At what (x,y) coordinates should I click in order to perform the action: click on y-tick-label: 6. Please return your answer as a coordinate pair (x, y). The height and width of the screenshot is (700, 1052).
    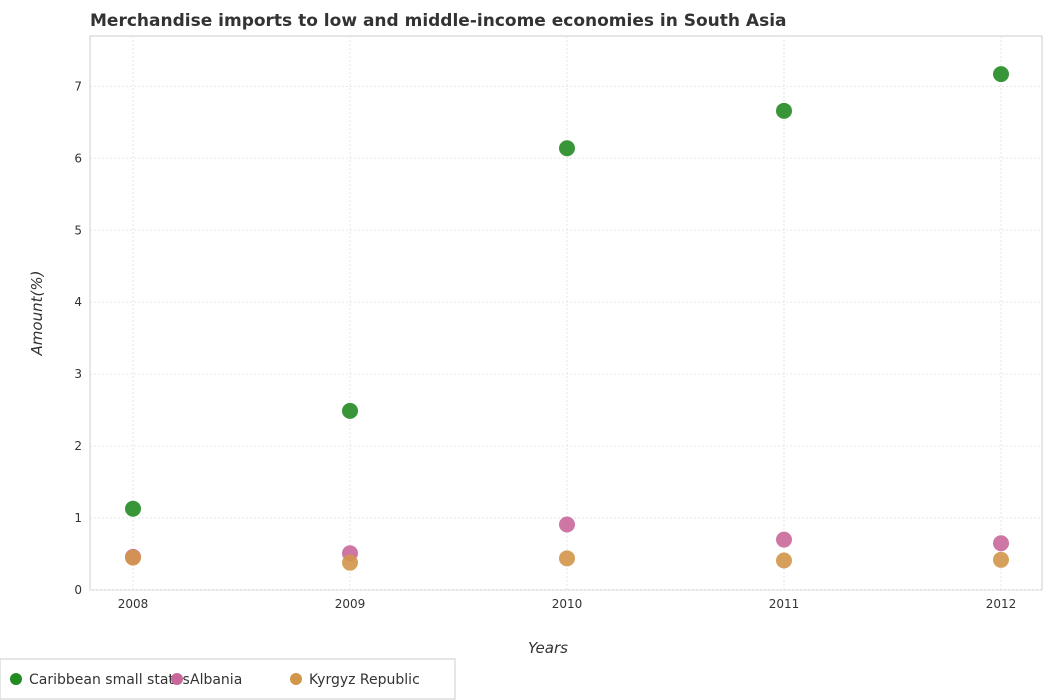
    Looking at the image, I should click on (78, 158).